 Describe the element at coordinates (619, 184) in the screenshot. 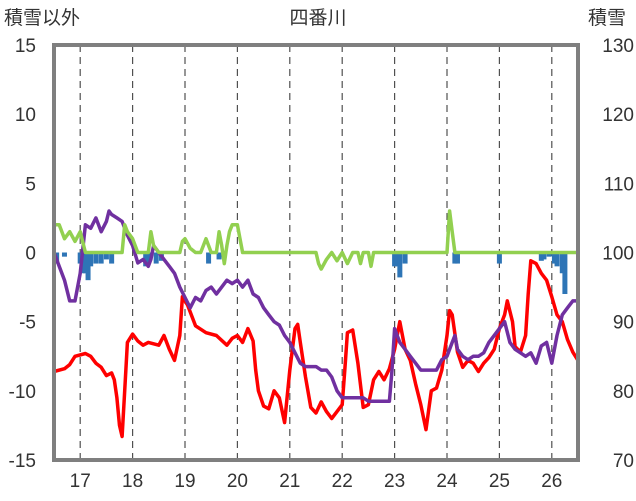

I see `right-tick-label: 110` at that location.